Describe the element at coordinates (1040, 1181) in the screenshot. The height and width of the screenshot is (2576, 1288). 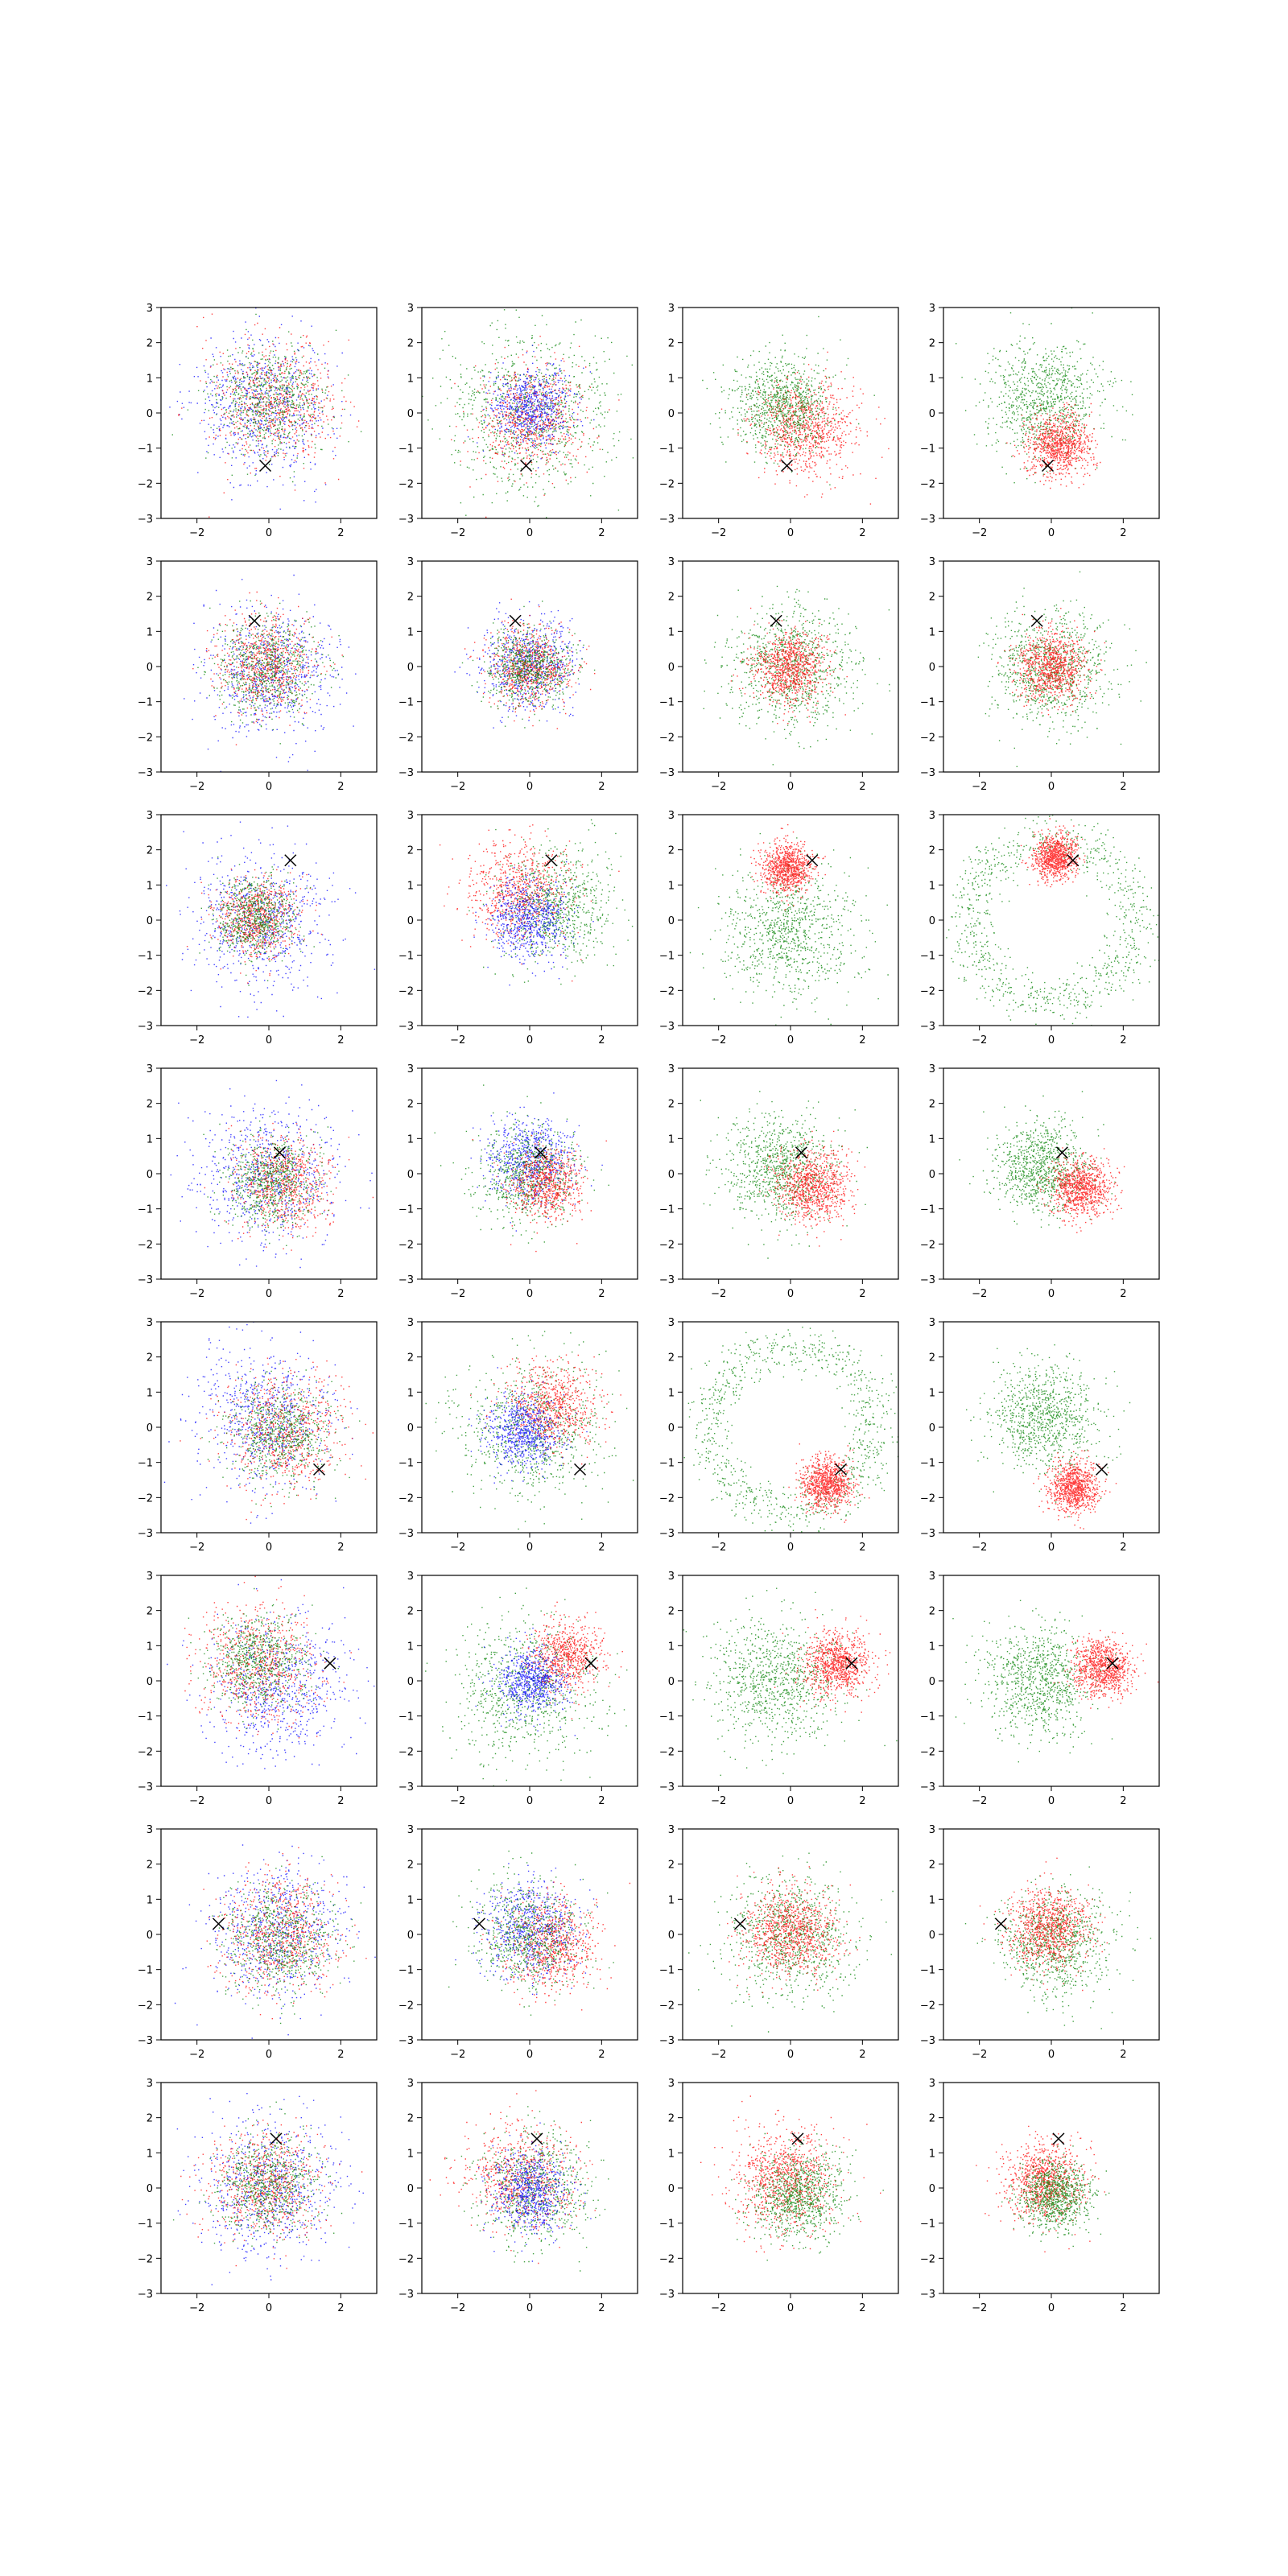
I see `panel-r4-c4: −2 0 2 −3 −2 −1 0 1 2 3` at that location.